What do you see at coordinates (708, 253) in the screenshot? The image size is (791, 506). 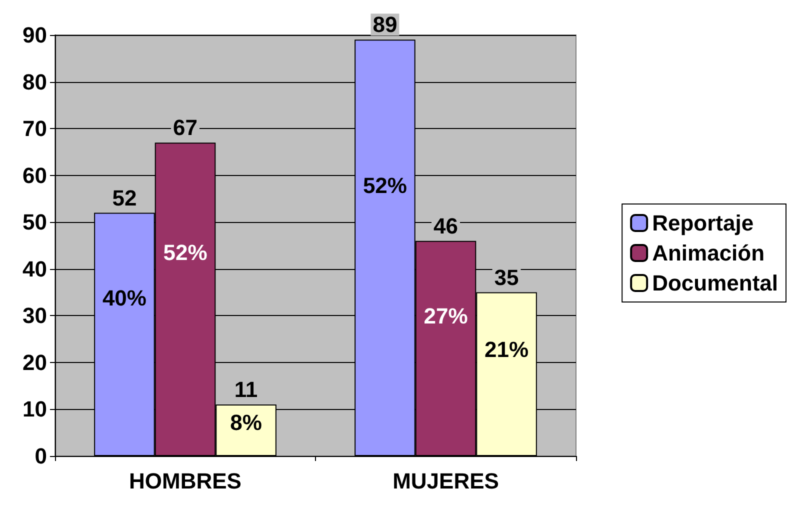 I see `legend-label: Animación` at bounding box center [708, 253].